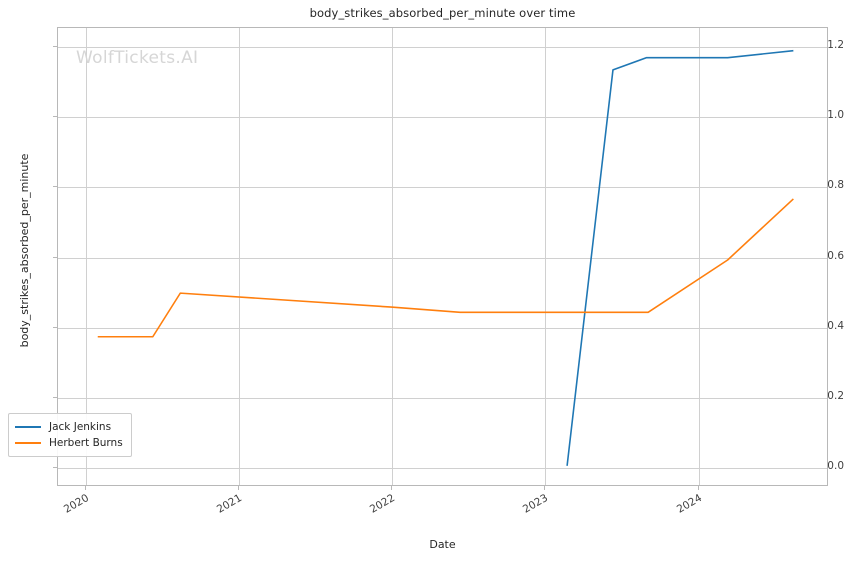  I want to click on x-tick-label: 2022, so click(382, 504).